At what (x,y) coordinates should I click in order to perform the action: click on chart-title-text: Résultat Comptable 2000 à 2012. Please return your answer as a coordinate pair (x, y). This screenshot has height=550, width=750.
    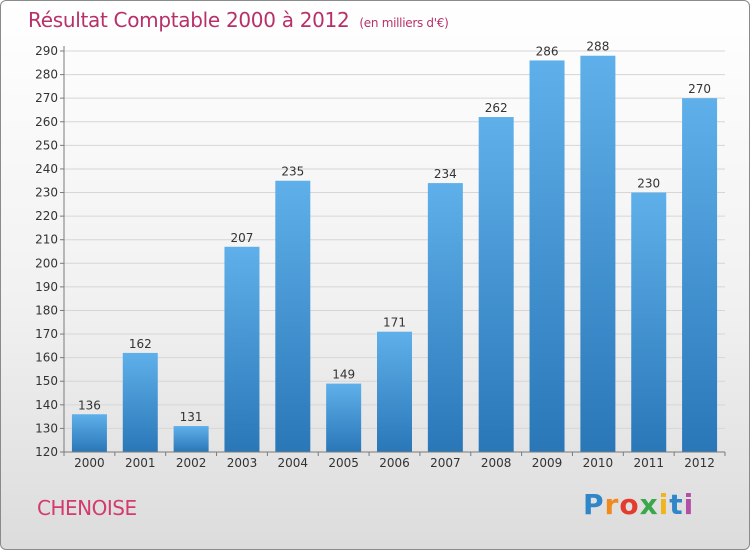
    Looking at the image, I should click on (189, 20).